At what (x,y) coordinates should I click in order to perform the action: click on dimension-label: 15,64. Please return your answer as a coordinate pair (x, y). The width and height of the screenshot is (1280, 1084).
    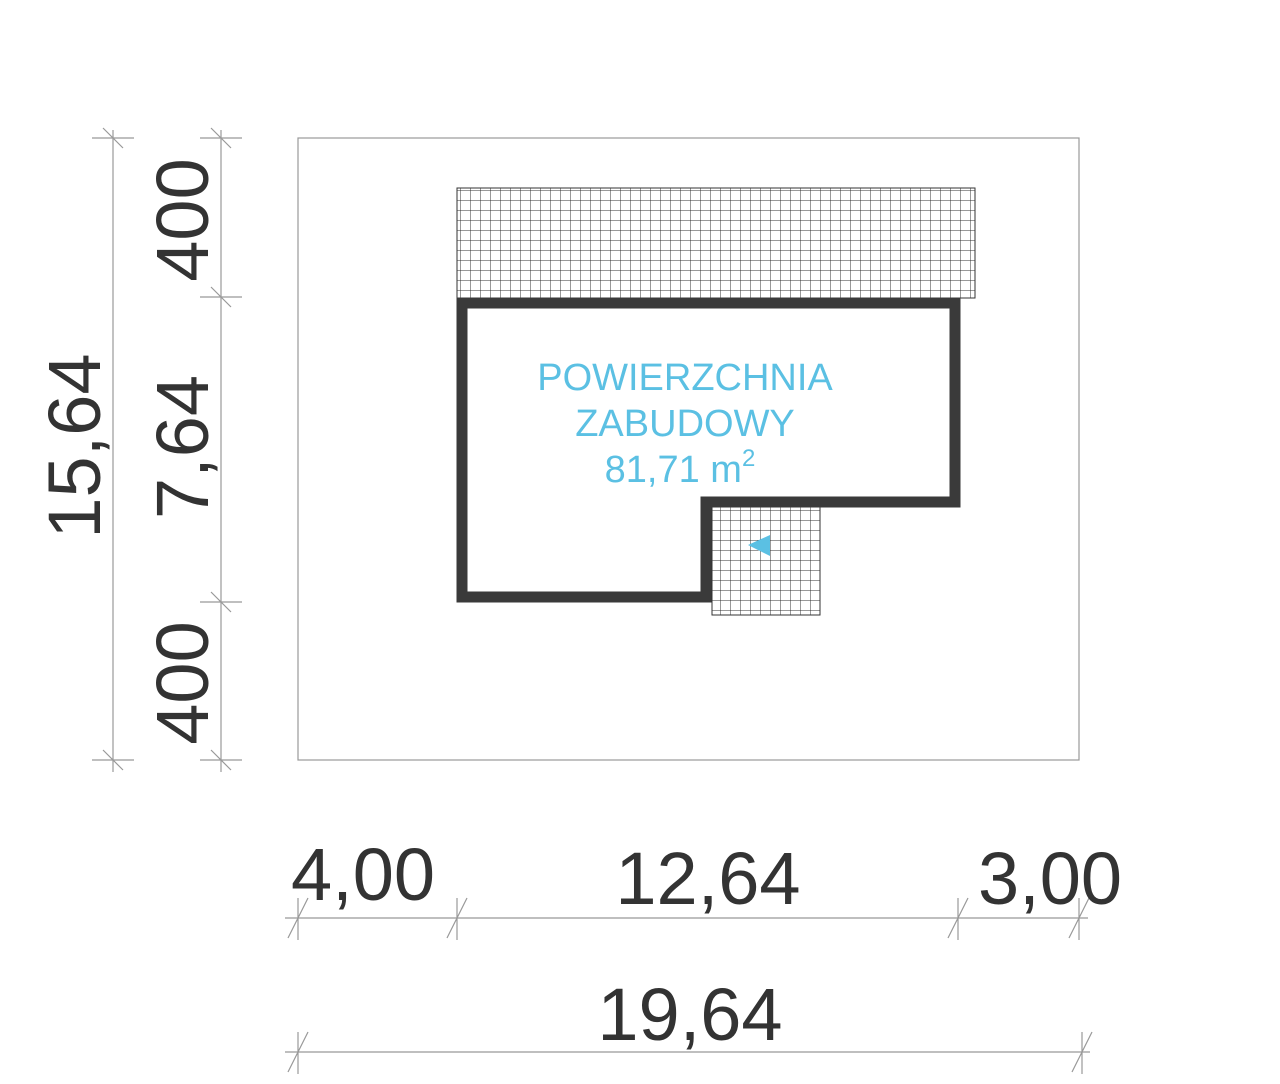
    Looking at the image, I should click on (74, 445).